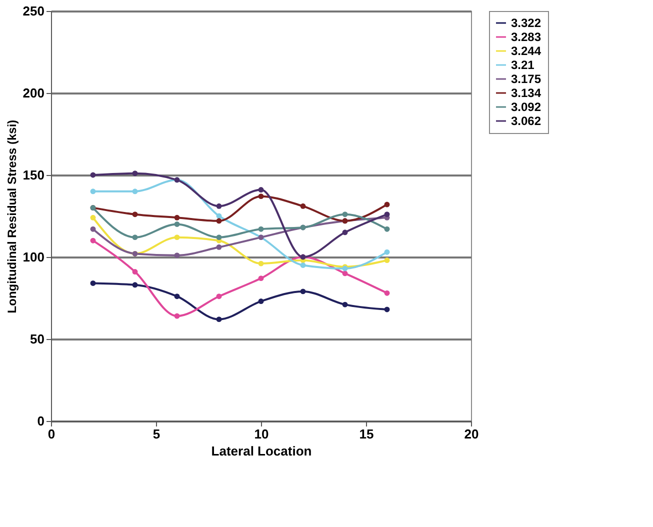 The image size is (653, 527). What do you see at coordinates (366, 434) in the screenshot?
I see `x-tick-label: 15` at bounding box center [366, 434].